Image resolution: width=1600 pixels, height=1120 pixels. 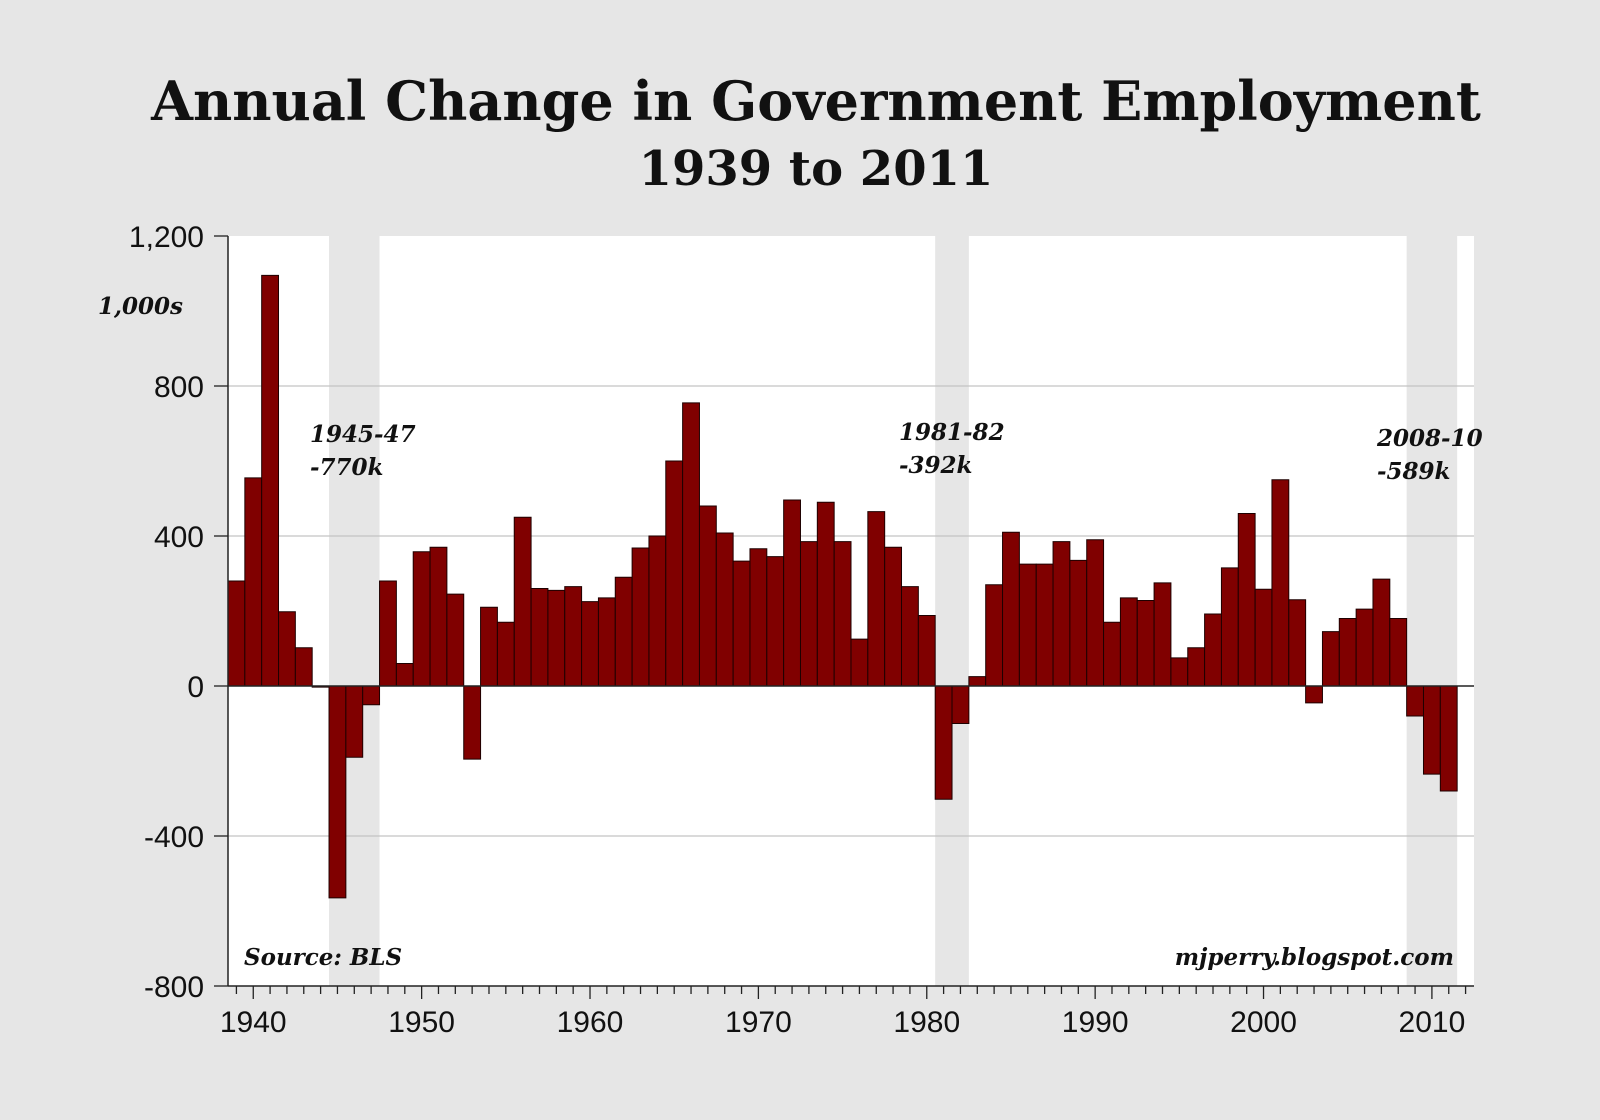 I want to click on bar-2005, so click(x=1347, y=652).